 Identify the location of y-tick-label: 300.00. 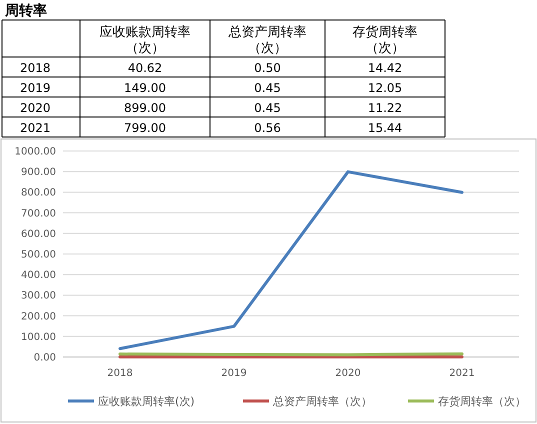
(38, 296).